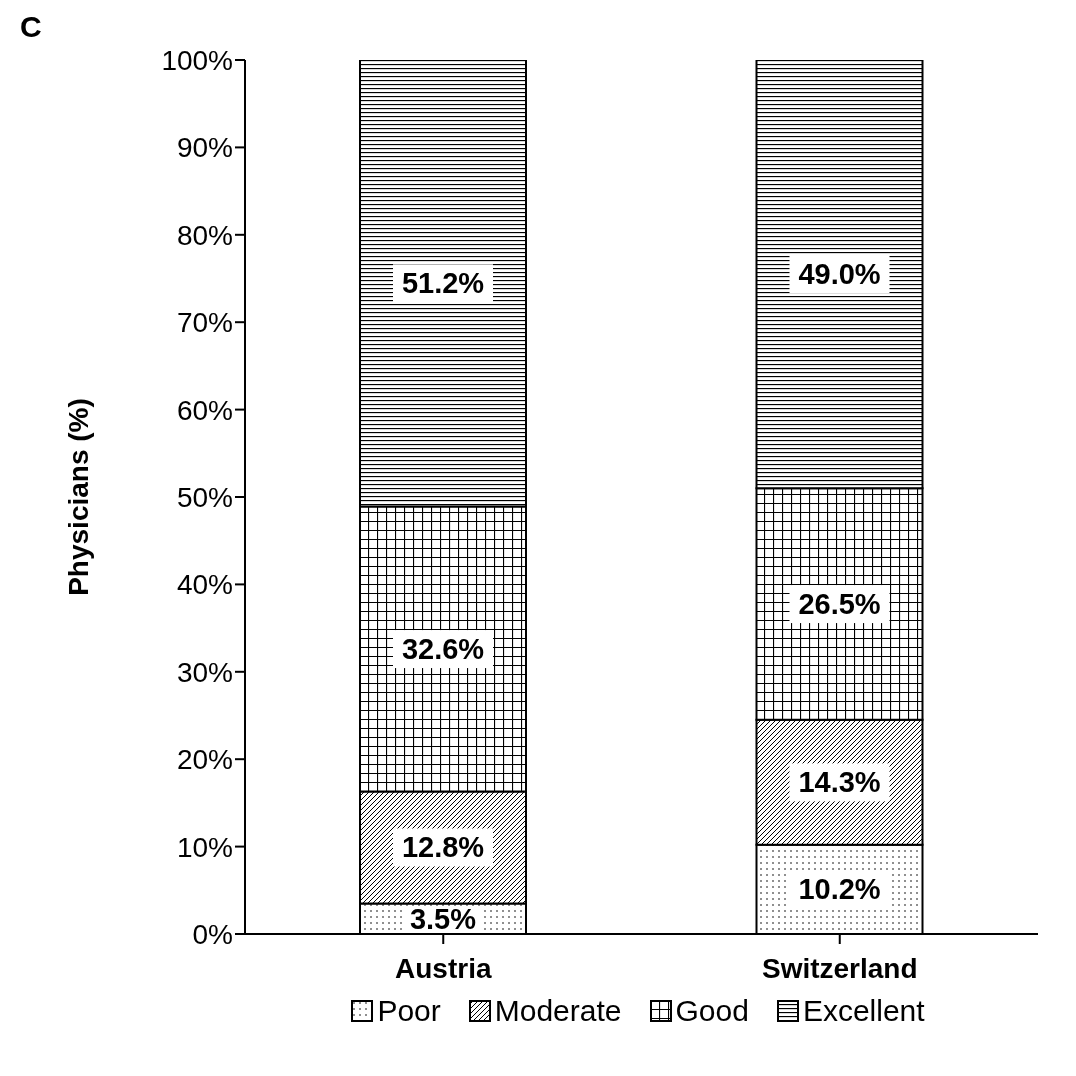 The width and height of the screenshot is (1076, 1076). What do you see at coordinates (204, 585) in the screenshot?
I see `y-tick-label: 40%` at bounding box center [204, 585].